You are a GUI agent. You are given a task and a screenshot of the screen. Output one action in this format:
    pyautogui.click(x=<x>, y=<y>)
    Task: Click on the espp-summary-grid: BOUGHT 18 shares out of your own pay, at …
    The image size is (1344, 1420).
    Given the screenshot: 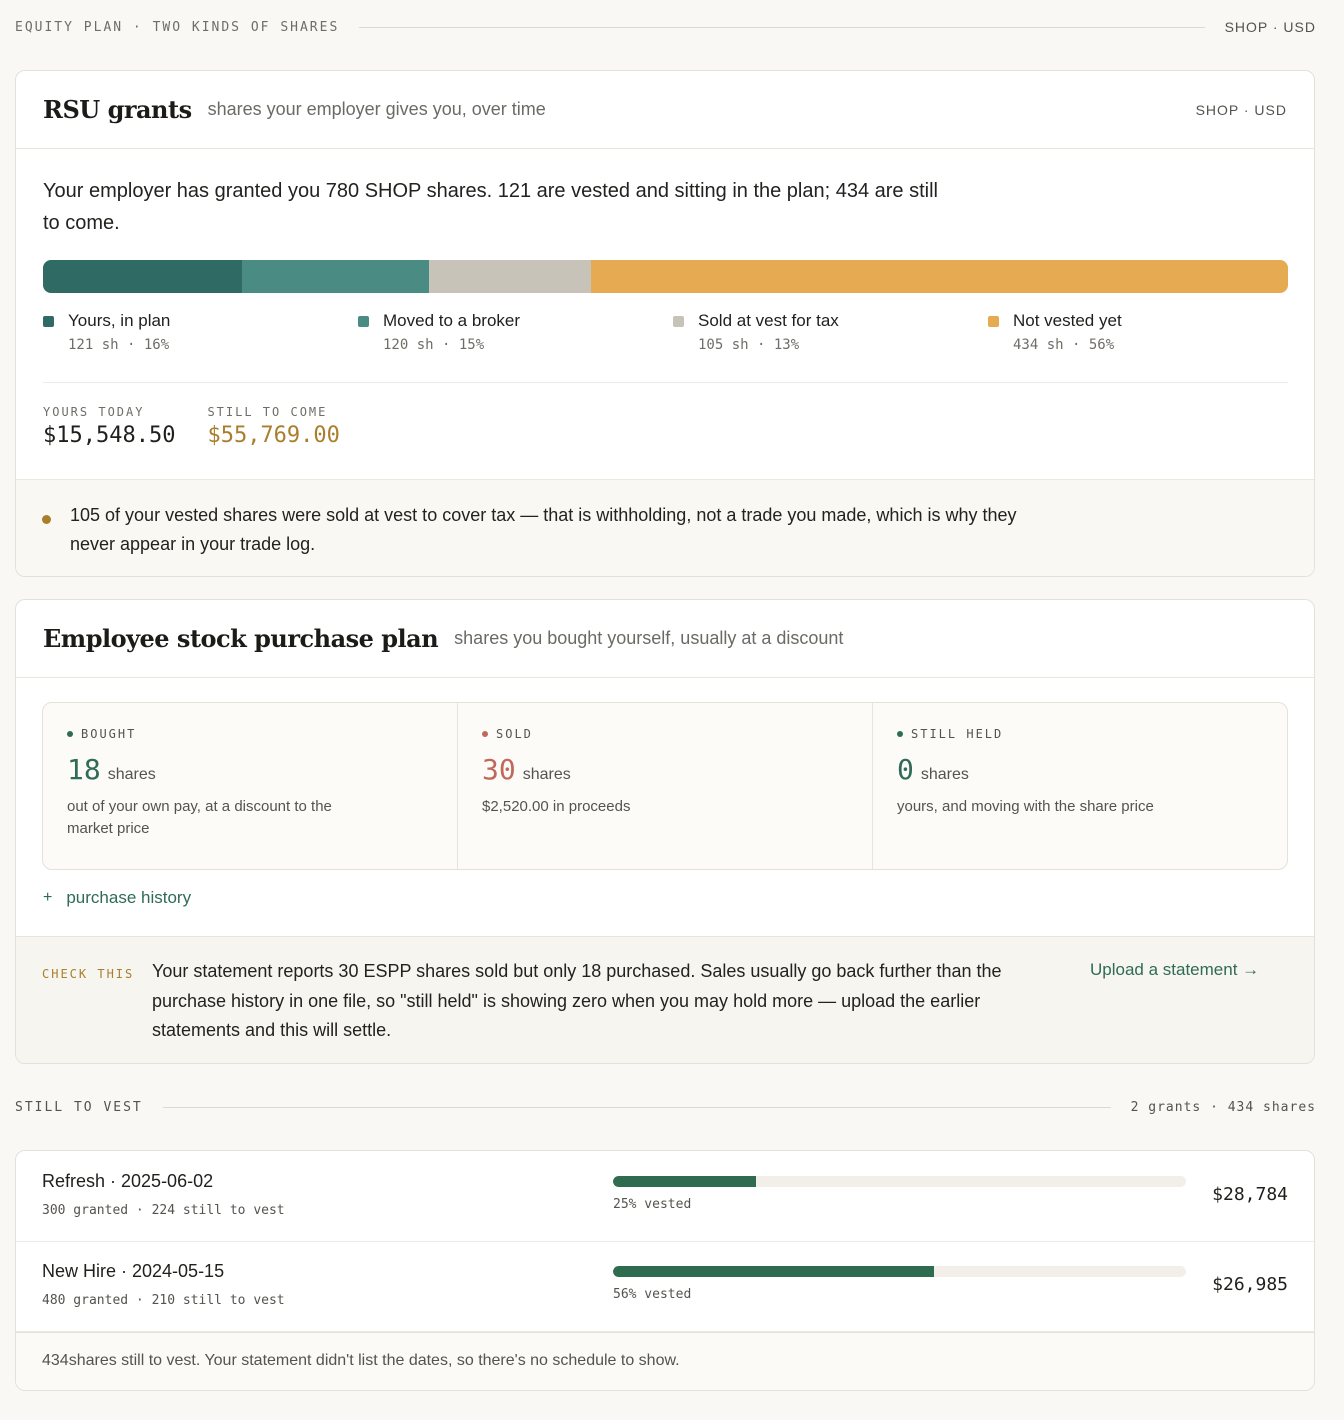 What is the action you would take?
    pyautogui.click(x=665, y=786)
    